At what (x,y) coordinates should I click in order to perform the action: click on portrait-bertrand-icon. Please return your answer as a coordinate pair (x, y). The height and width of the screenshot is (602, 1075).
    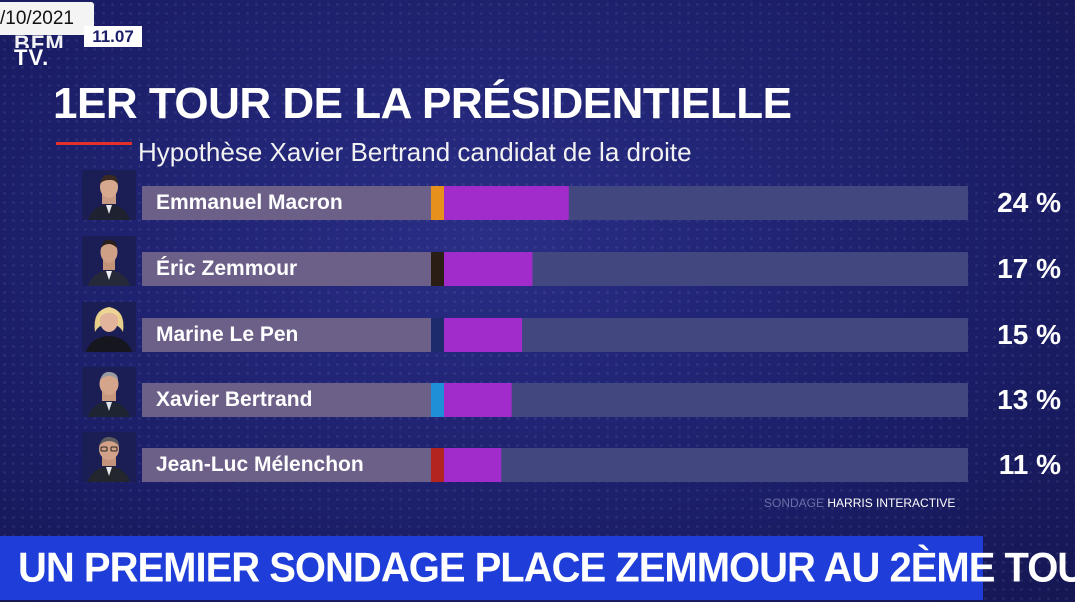
    Looking at the image, I should click on (109, 392).